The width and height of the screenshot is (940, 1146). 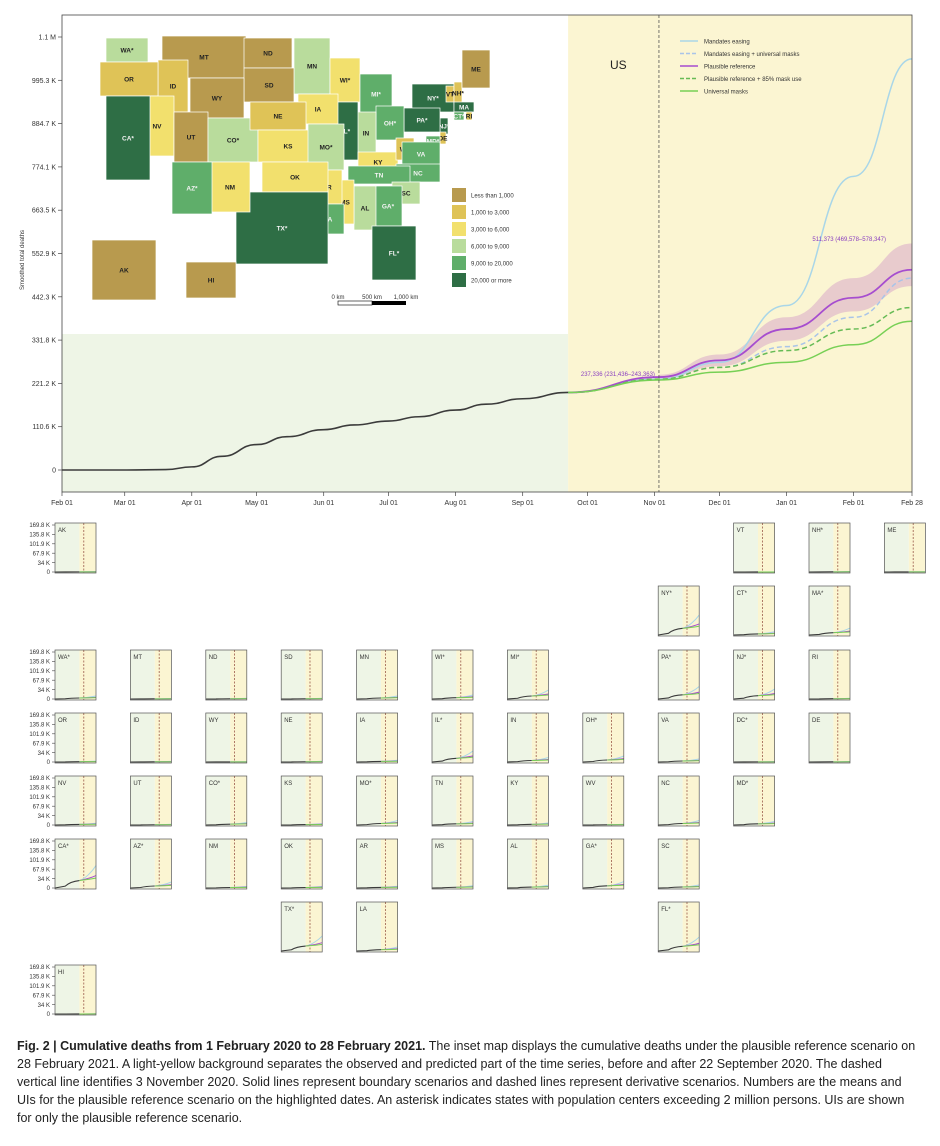 What do you see at coordinates (719, 503) in the screenshot?
I see `x-tick-label: Dec 01` at bounding box center [719, 503].